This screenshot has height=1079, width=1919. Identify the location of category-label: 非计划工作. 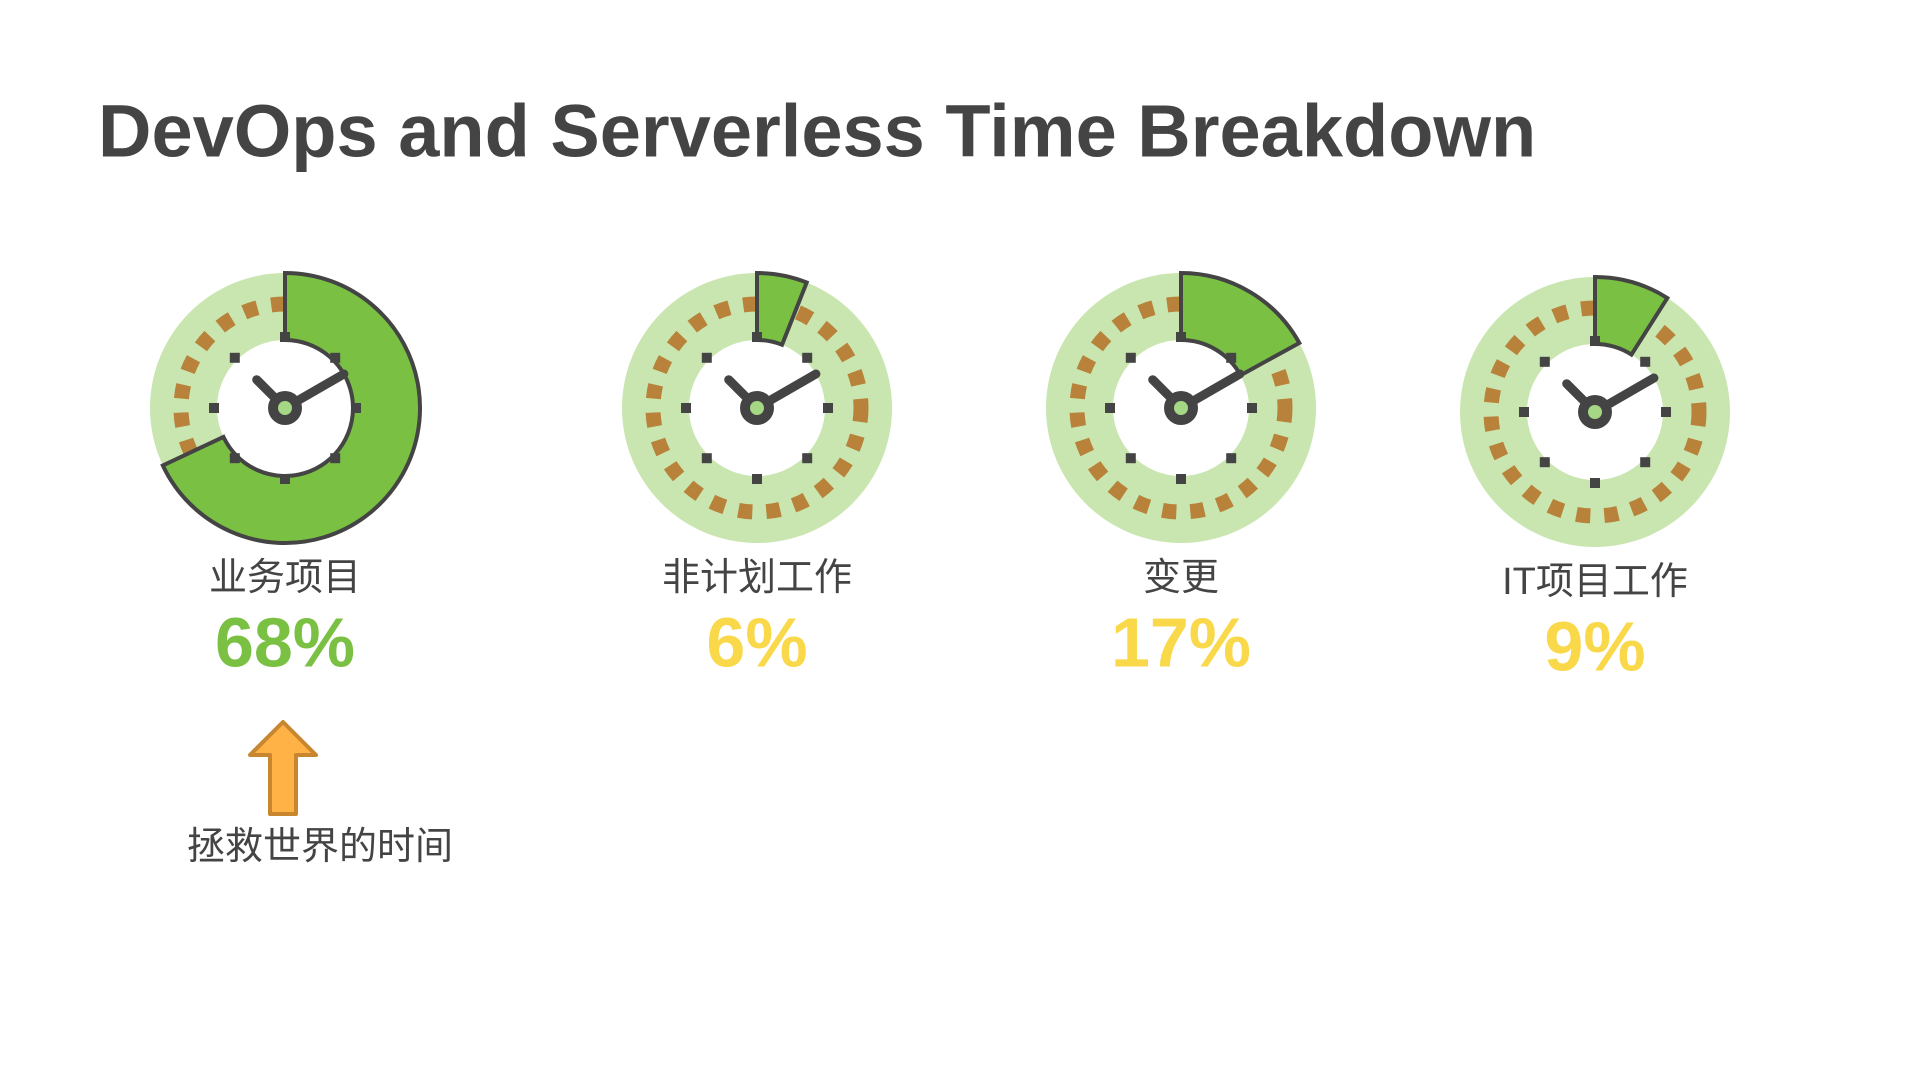
(757, 578).